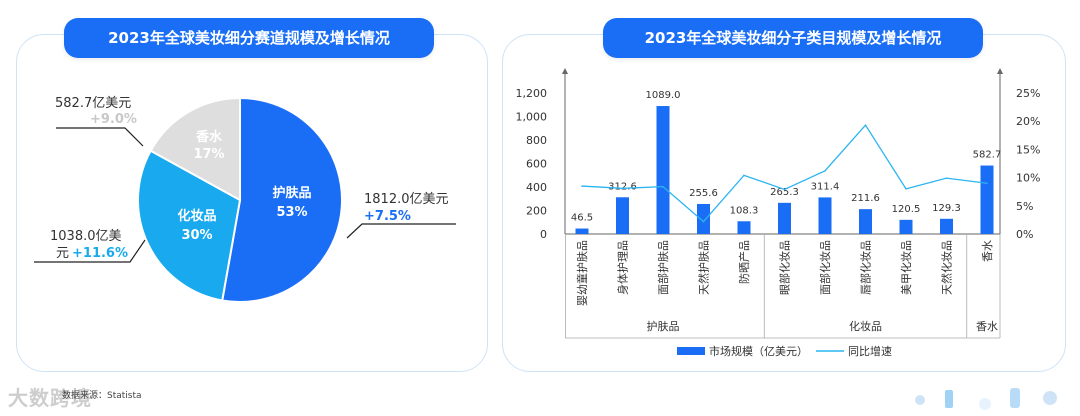 The height and width of the screenshot is (416, 1080). Describe the element at coordinates (1028, 93) in the screenshot. I see `right-tick-label: 25%` at that location.